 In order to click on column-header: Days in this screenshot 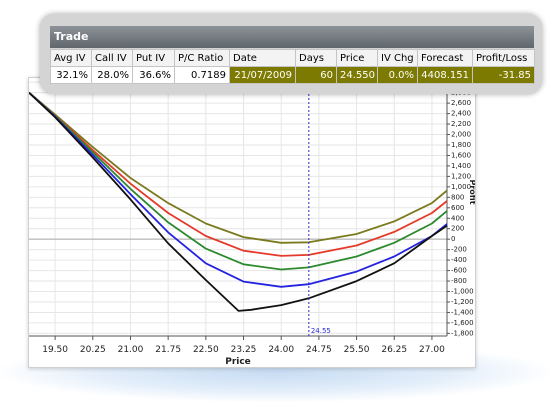, I will do `click(316, 58)`.